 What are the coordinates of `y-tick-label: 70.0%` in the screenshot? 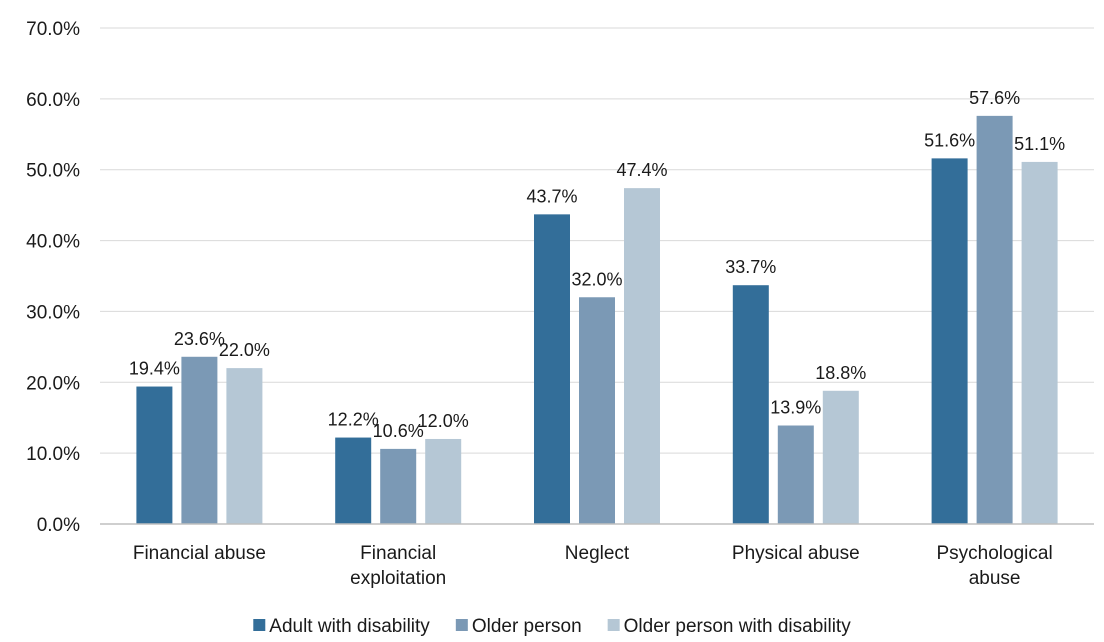 It's located at (53, 29).